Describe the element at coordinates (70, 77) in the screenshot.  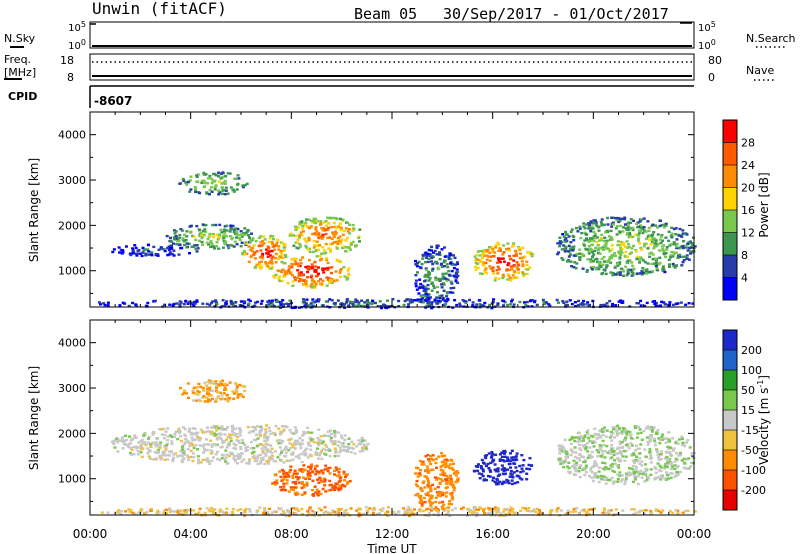
I see `freq-left-tick-bottom: 8` at that location.